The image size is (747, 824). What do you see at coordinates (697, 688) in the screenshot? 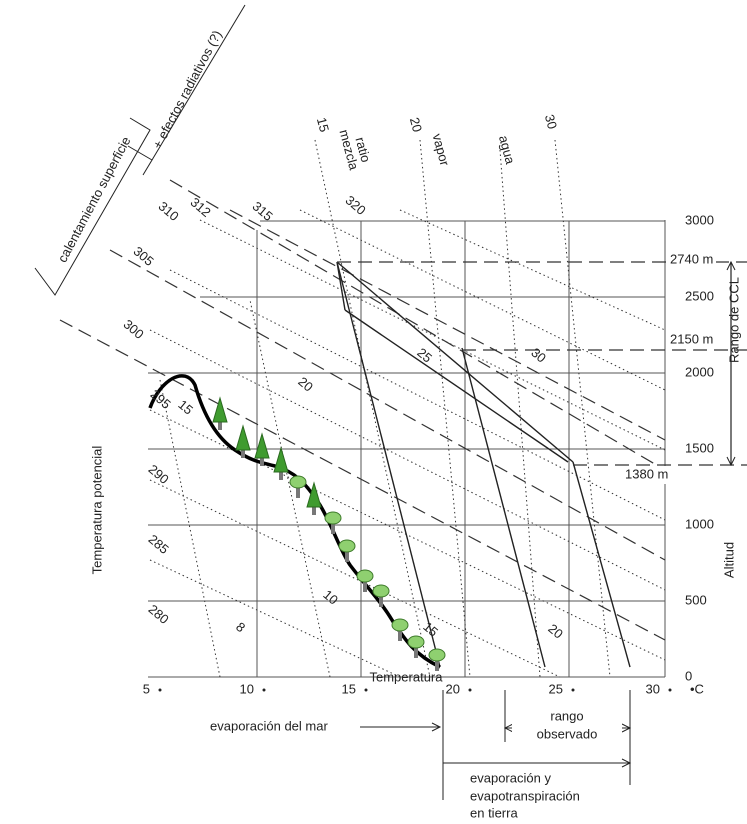
I see `x-unit: •C` at bounding box center [697, 688].